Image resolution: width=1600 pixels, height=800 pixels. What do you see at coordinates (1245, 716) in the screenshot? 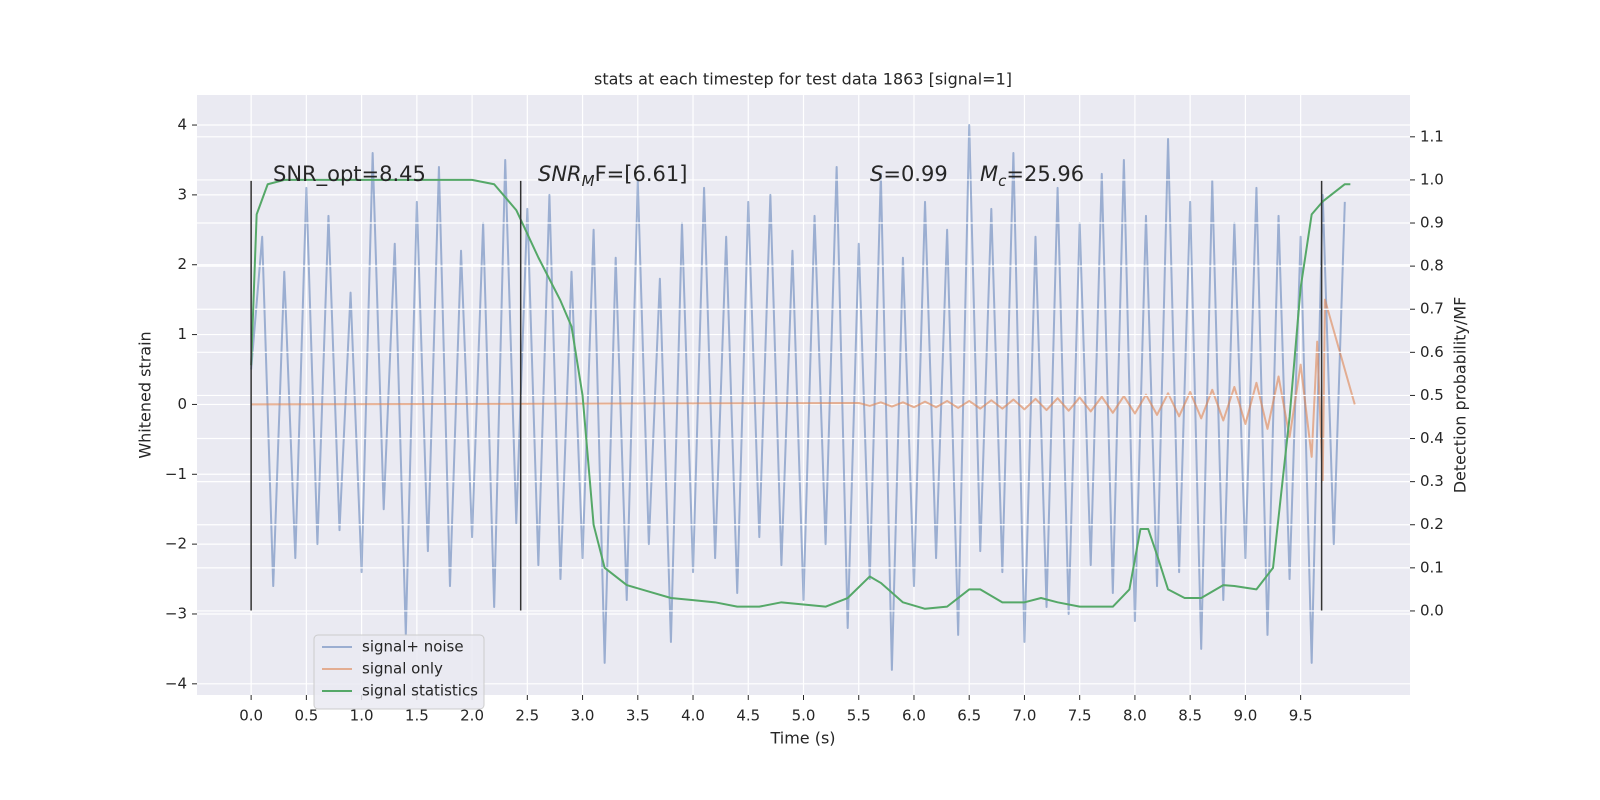
I see `x-tick-label: 9.0` at bounding box center [1245, 716].